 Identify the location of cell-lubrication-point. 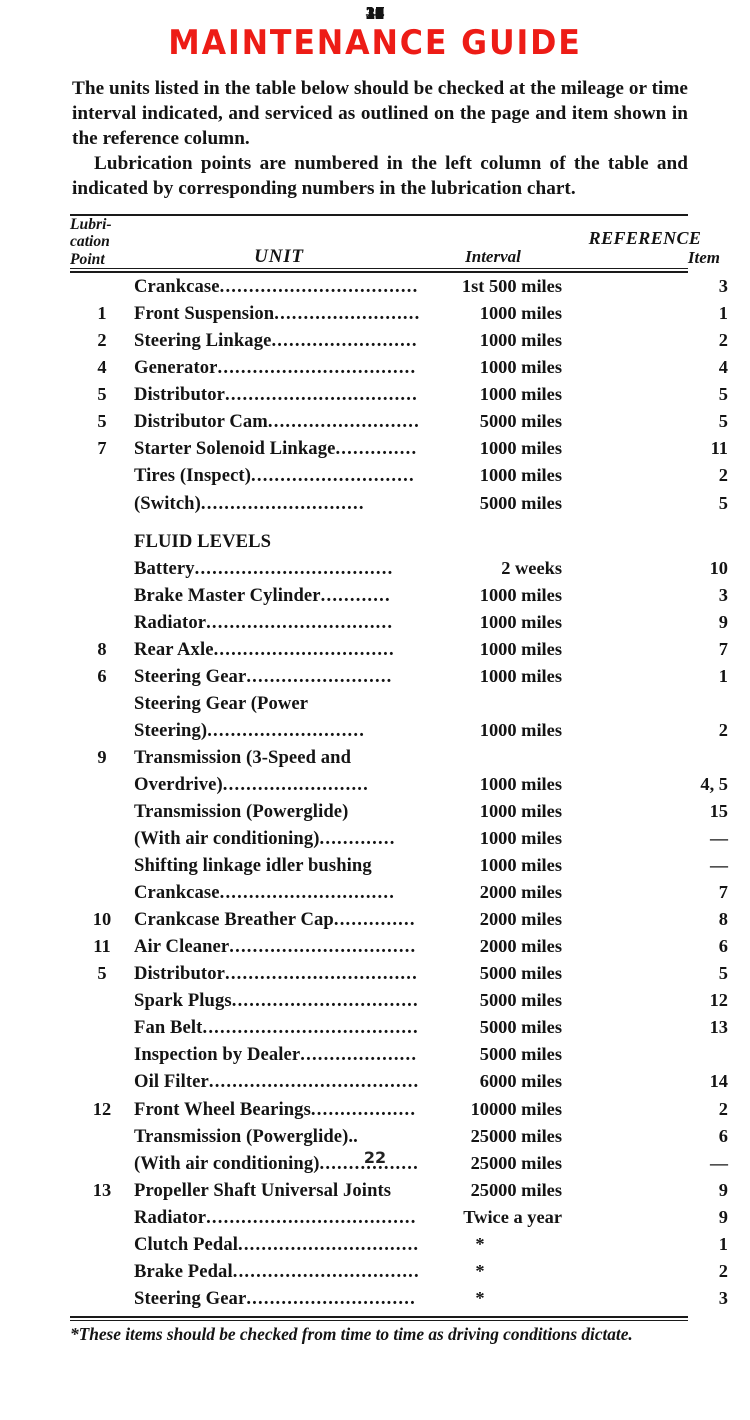
(102, 1298).